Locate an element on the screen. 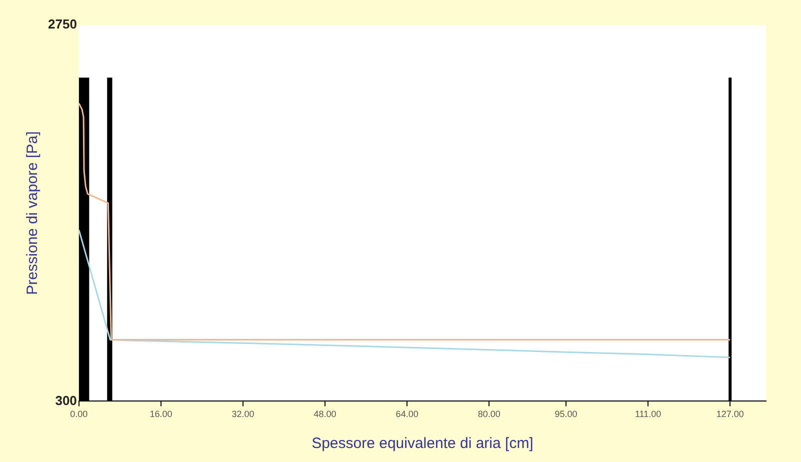 This screenshot has height=462, width=801. x-tick-label: 16.00 is located at coordinates (161, 414).